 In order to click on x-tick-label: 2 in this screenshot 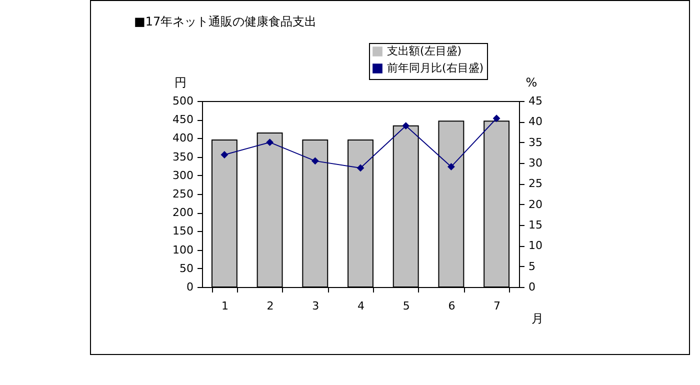, I will do `click(270, 306)`.